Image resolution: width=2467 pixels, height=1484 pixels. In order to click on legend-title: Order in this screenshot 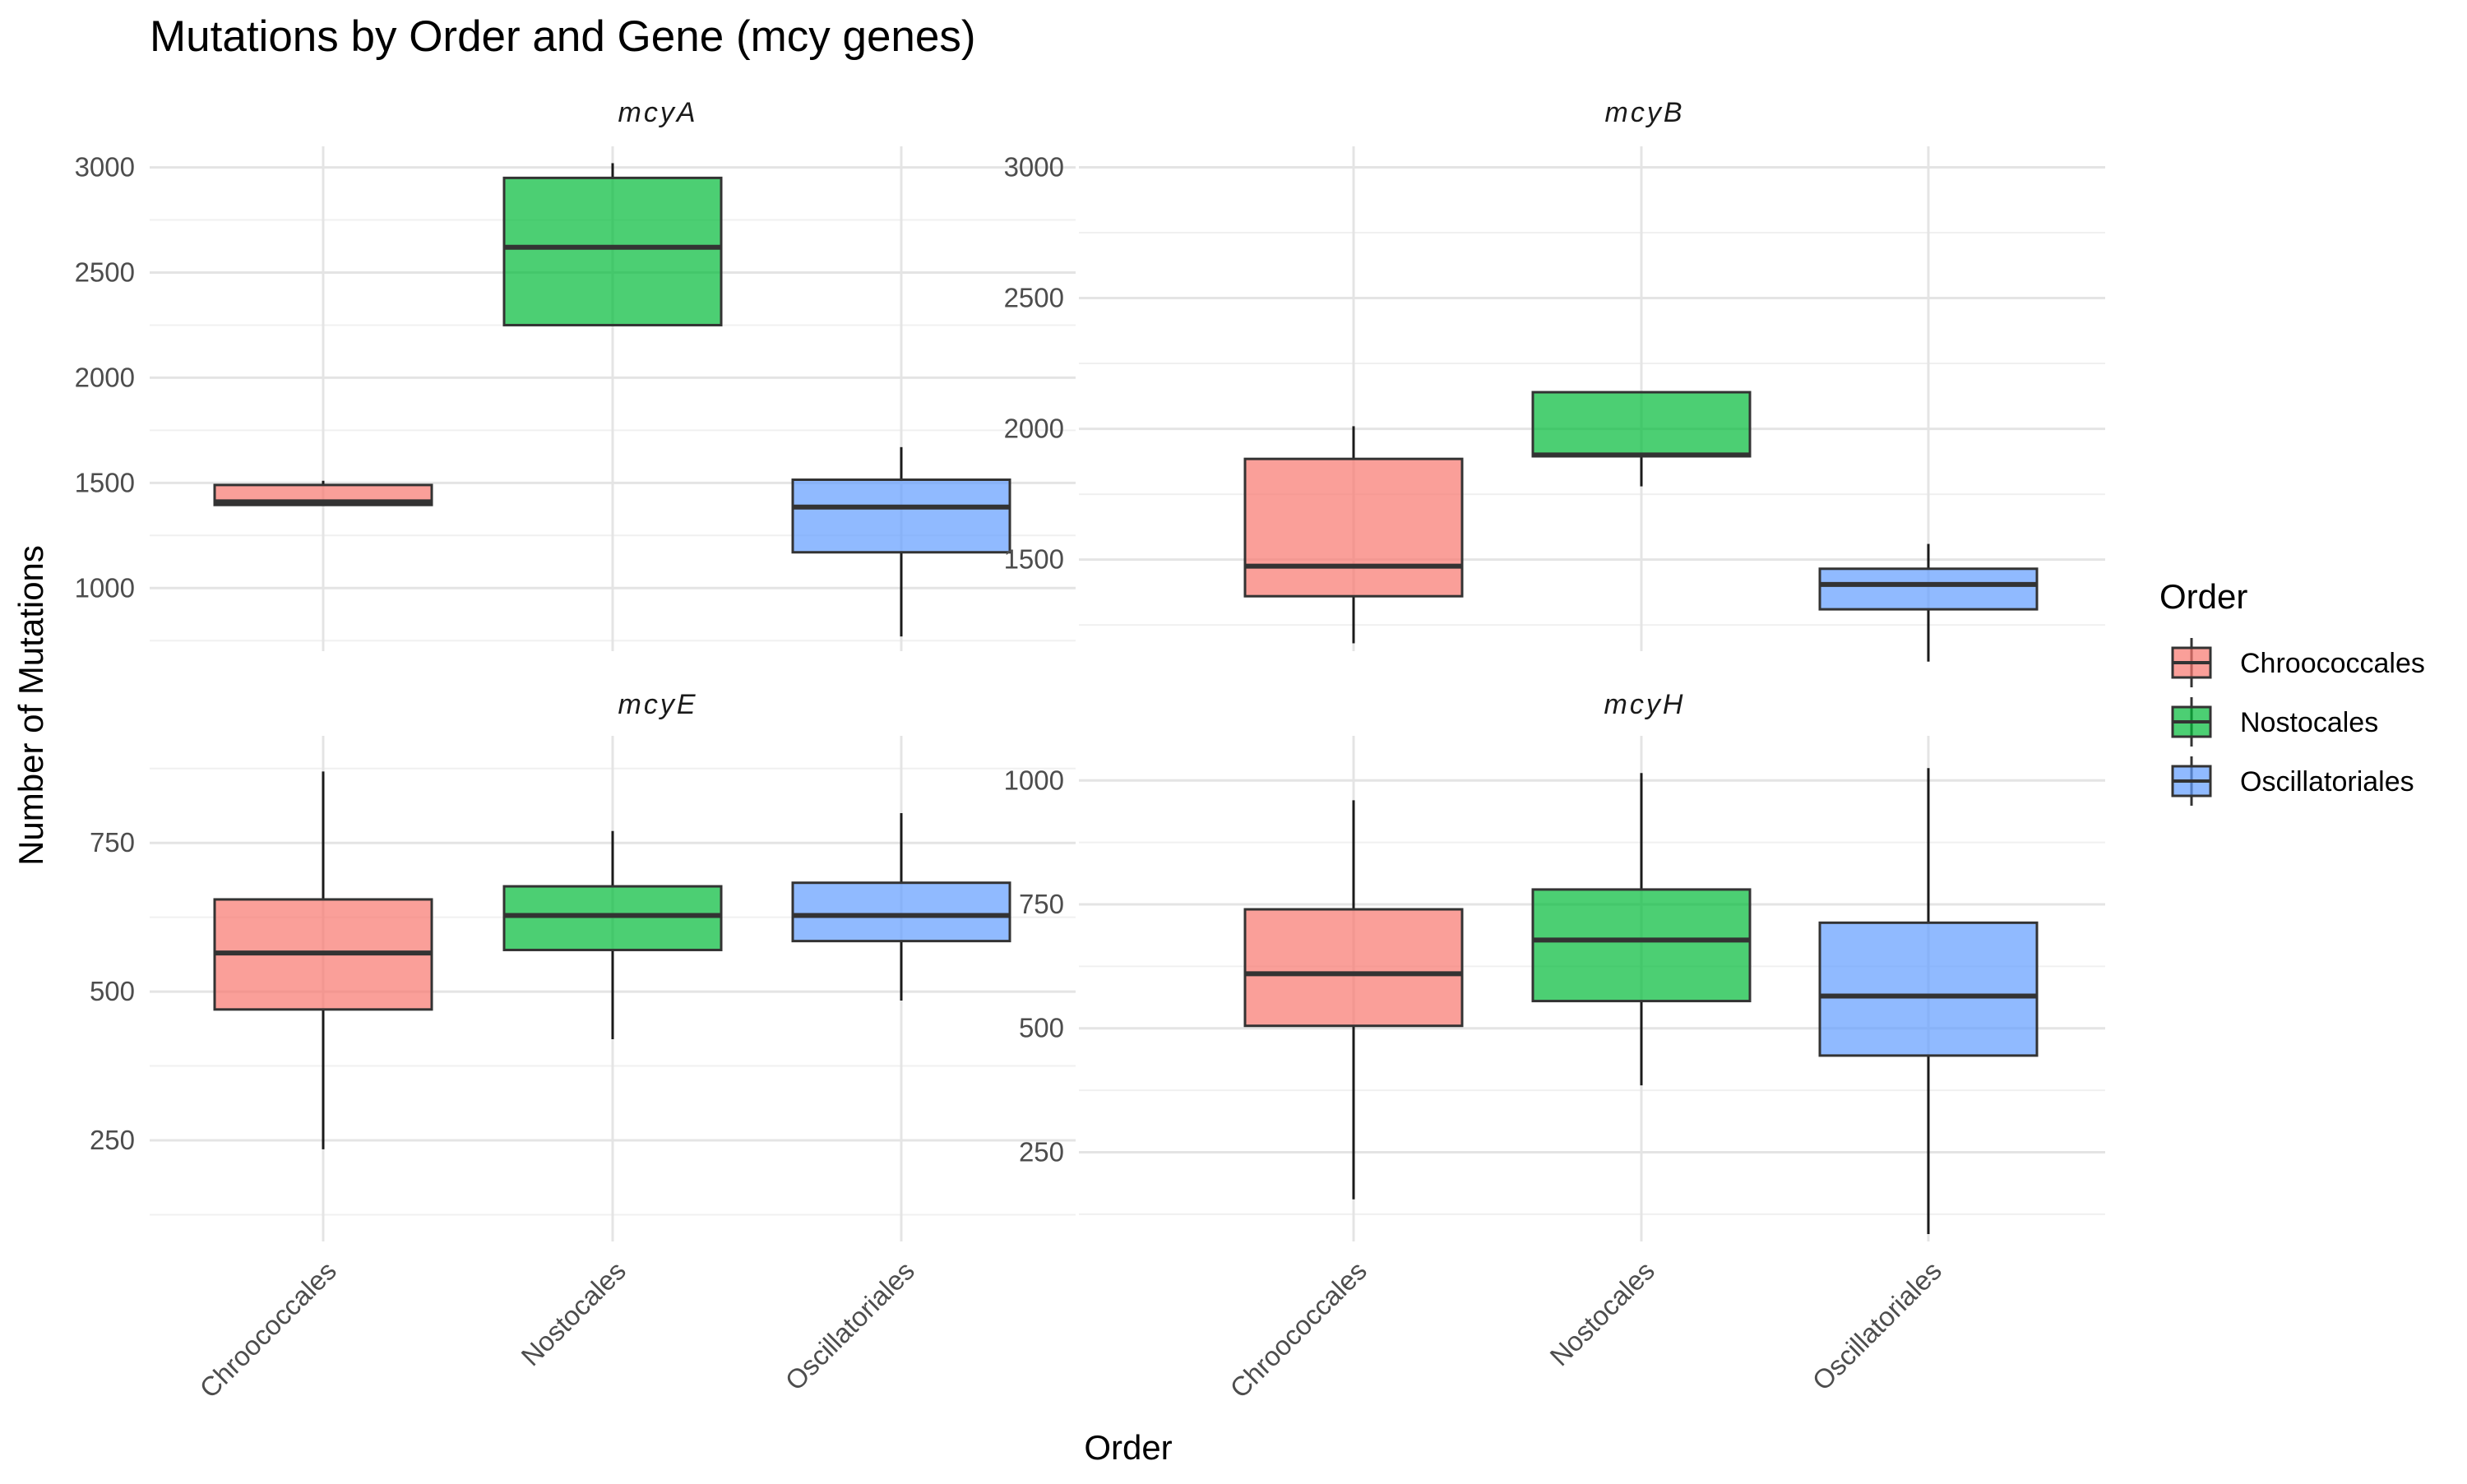, I will do `click(2203, 597)`.